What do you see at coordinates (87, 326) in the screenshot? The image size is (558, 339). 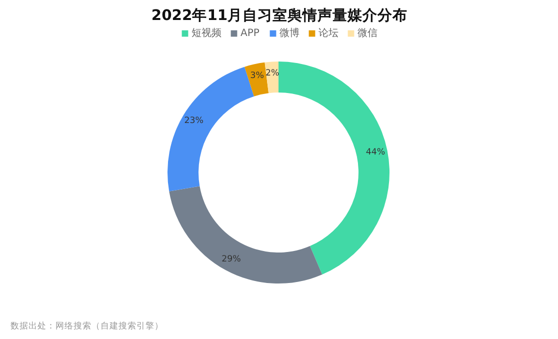 I see `text: 数据出处：网络搜索（自建搜索引擎）` at bounding box center [87, 326].